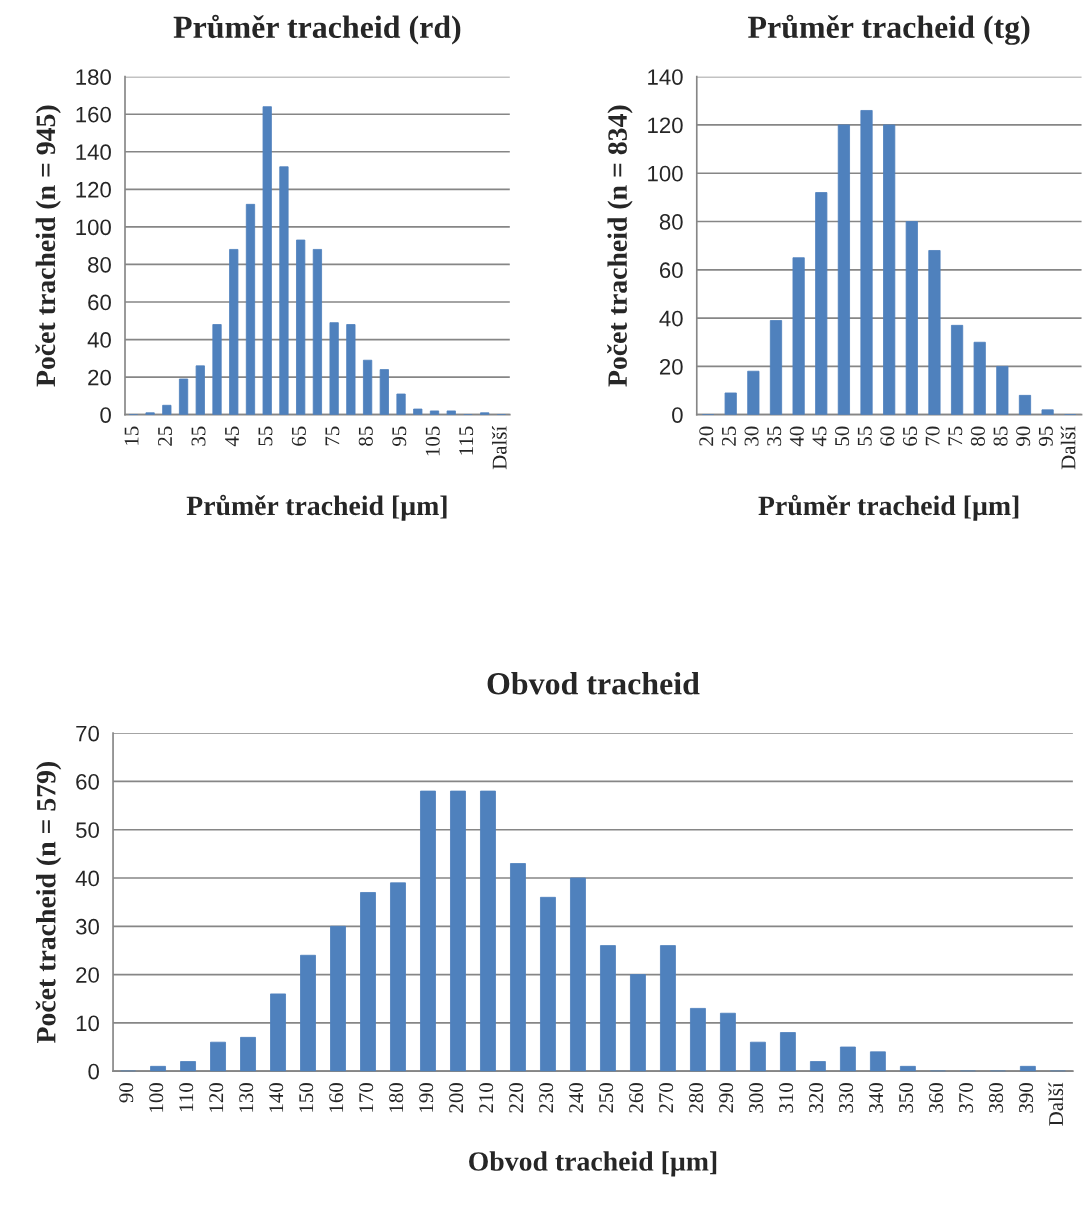 This screenshot has width=1087, height=1209. I want to click on x-tick-label: 390, so click(1026, 1098).